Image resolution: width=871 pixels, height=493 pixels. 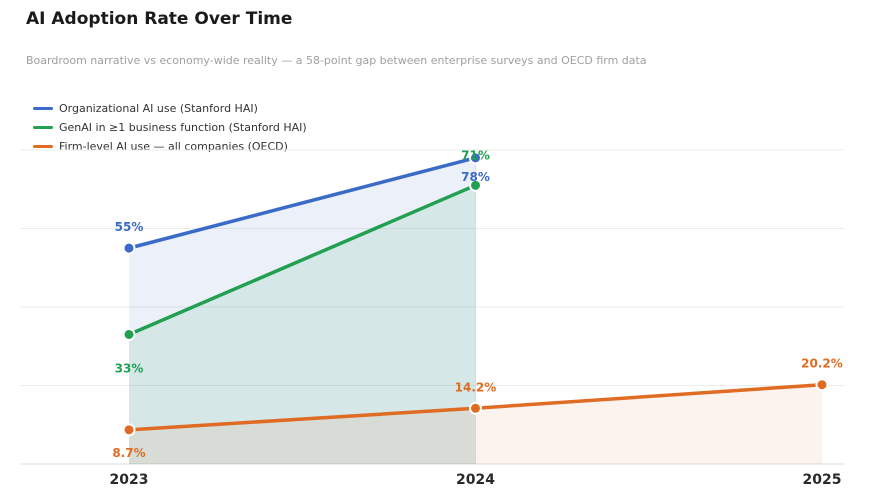 I want to click on chart-title: AI Adoption Rate Over Time, so click(x=159, y=19).